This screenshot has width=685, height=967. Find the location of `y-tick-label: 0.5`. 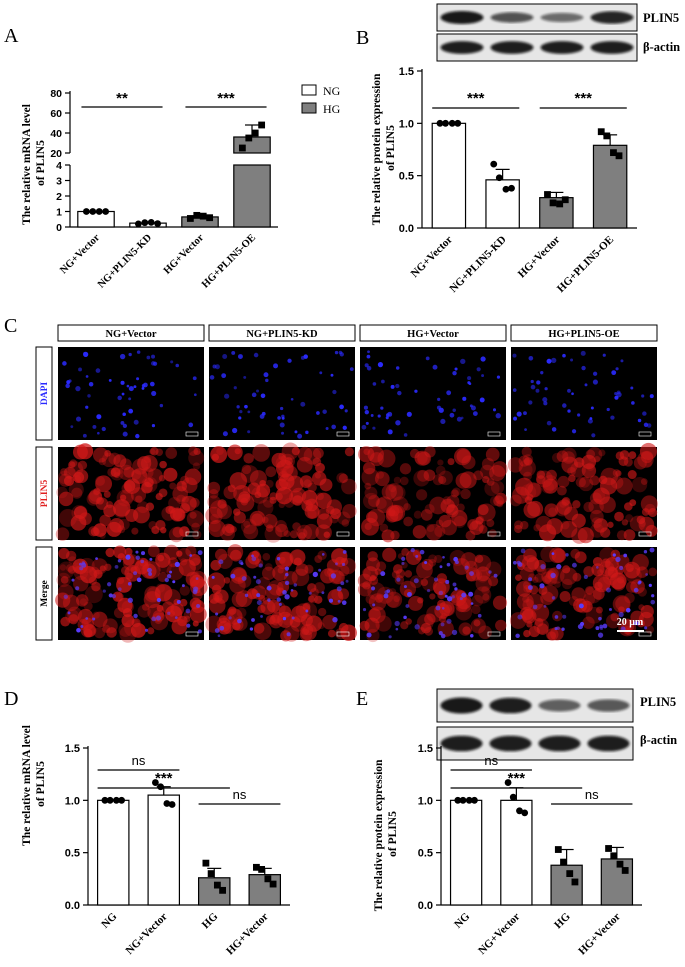

y-tick-label: 0.5 is located at coordinates (72, 854).